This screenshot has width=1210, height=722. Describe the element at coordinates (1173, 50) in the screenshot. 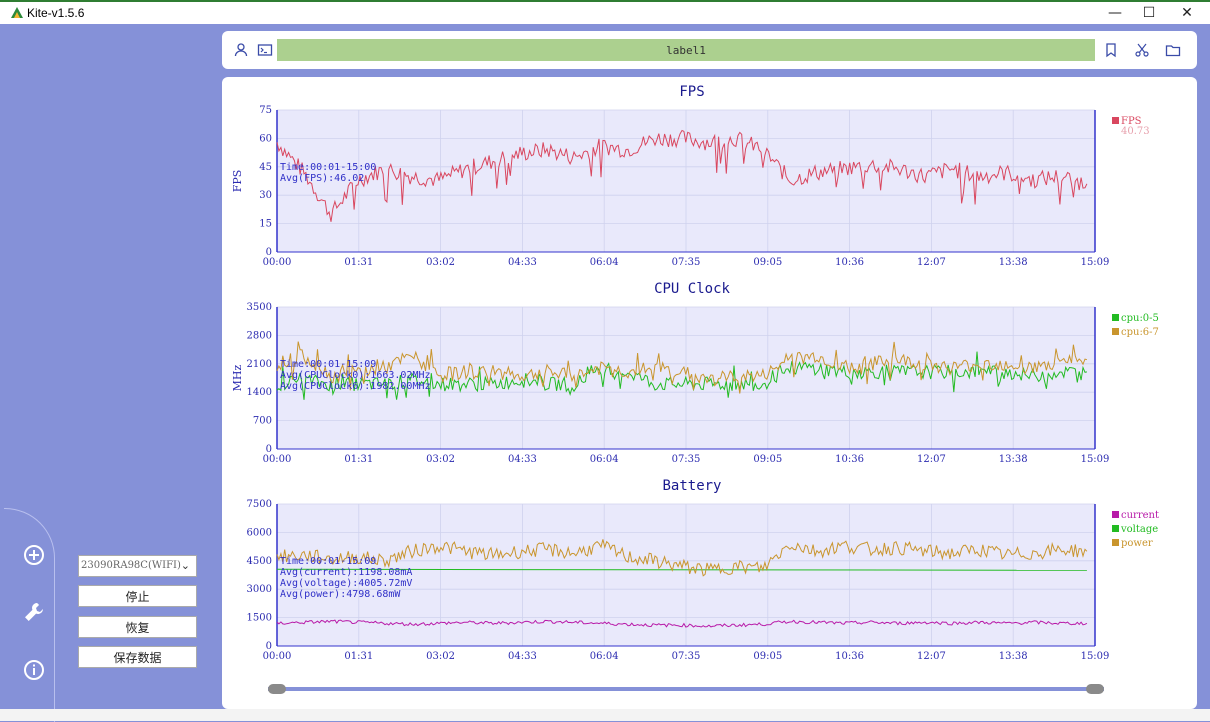

I see `folder-icon` at that location.